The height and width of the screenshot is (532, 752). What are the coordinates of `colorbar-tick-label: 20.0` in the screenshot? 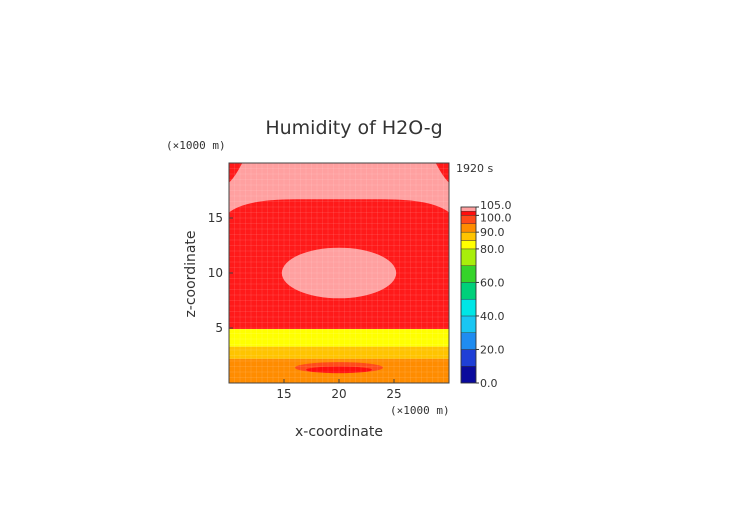 It's located at (492, 349).